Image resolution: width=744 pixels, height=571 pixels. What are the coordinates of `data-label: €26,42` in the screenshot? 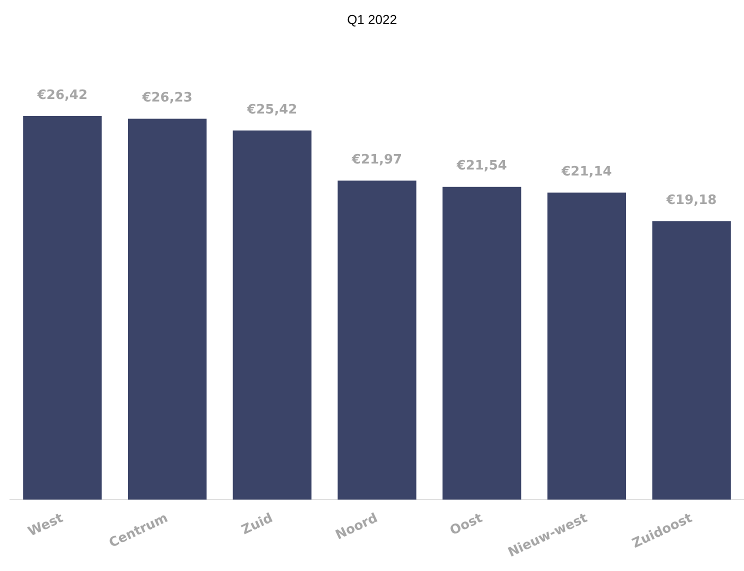 It's located at (62, 95).